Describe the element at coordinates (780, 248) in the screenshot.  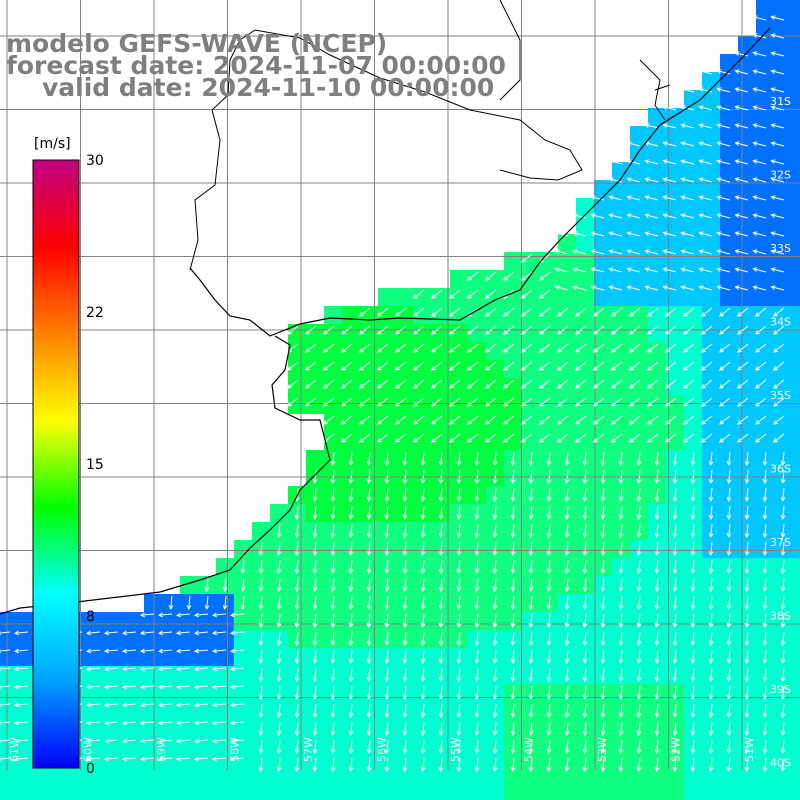
I see `lat-label: 33S` at that location.